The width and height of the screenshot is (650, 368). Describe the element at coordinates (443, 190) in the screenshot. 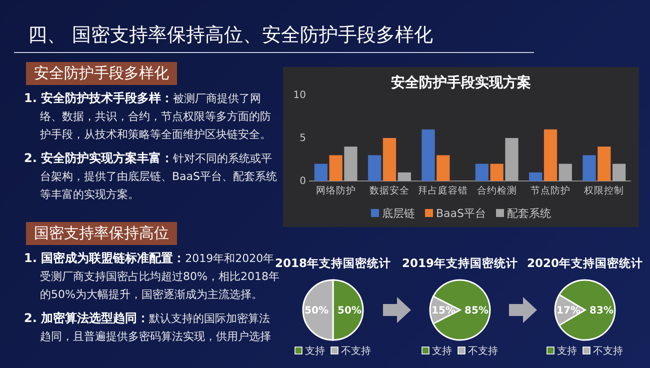

I see `x-tick-label: 拜占庭容错` at that location.